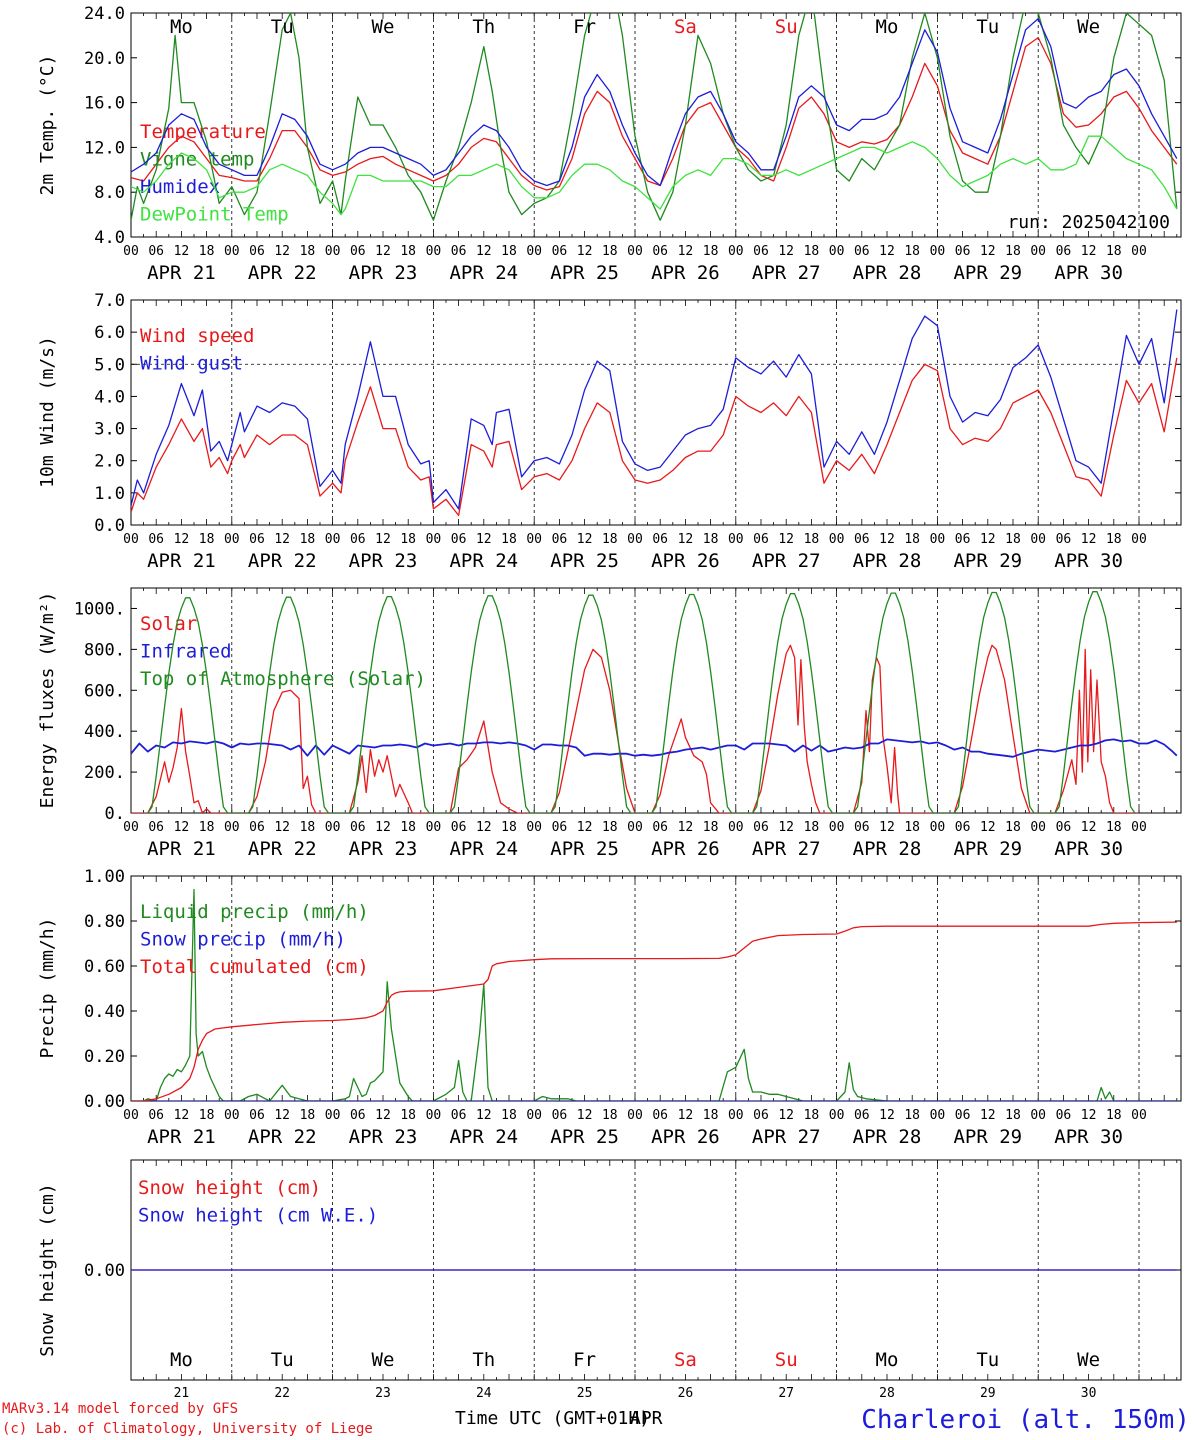 This screenshot has width=1194, height=1440. Describe the element at coordinates (786, 561) in the screenshot. I see `wind-date-label: APR 27` at that location.